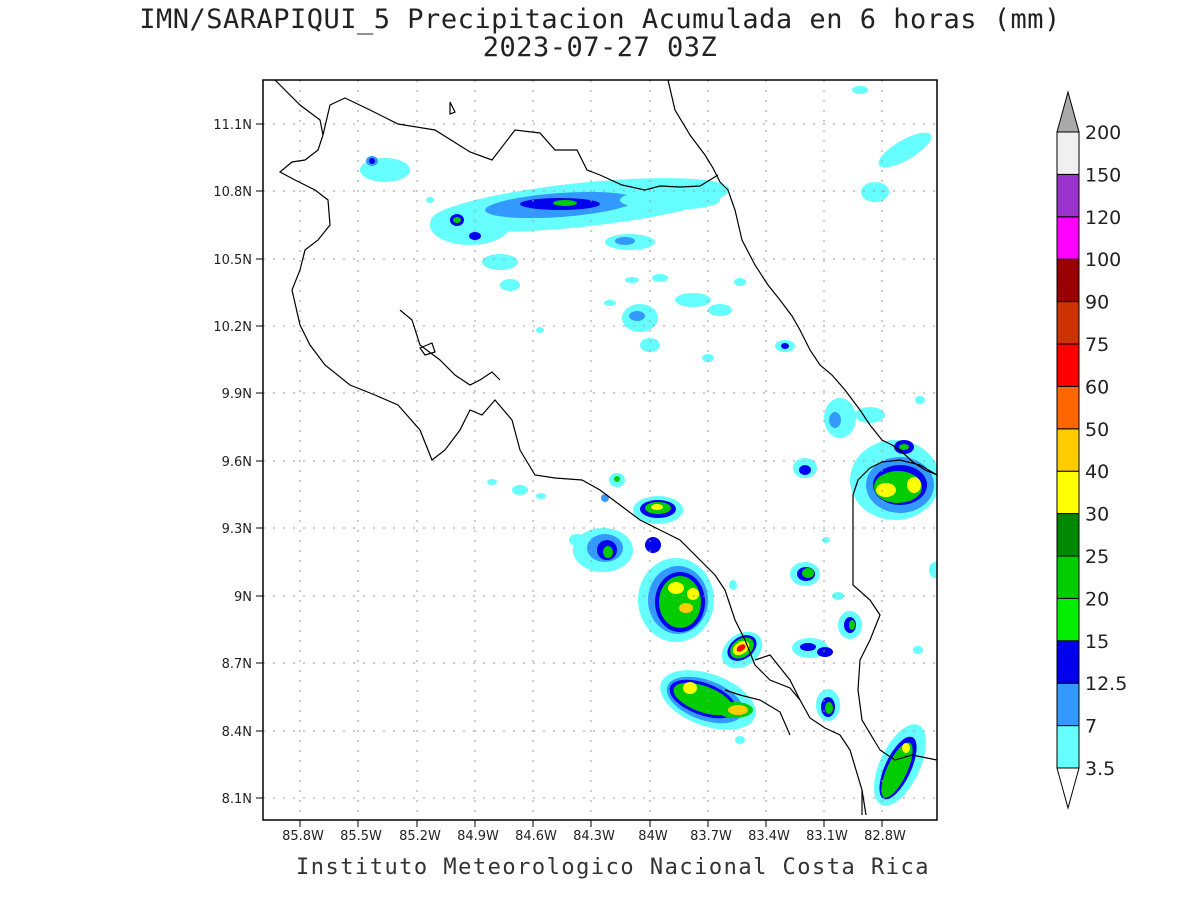 The image size is (1200, 900). I want to click on lon-tick-label: 85.2W, so click(420, 836).